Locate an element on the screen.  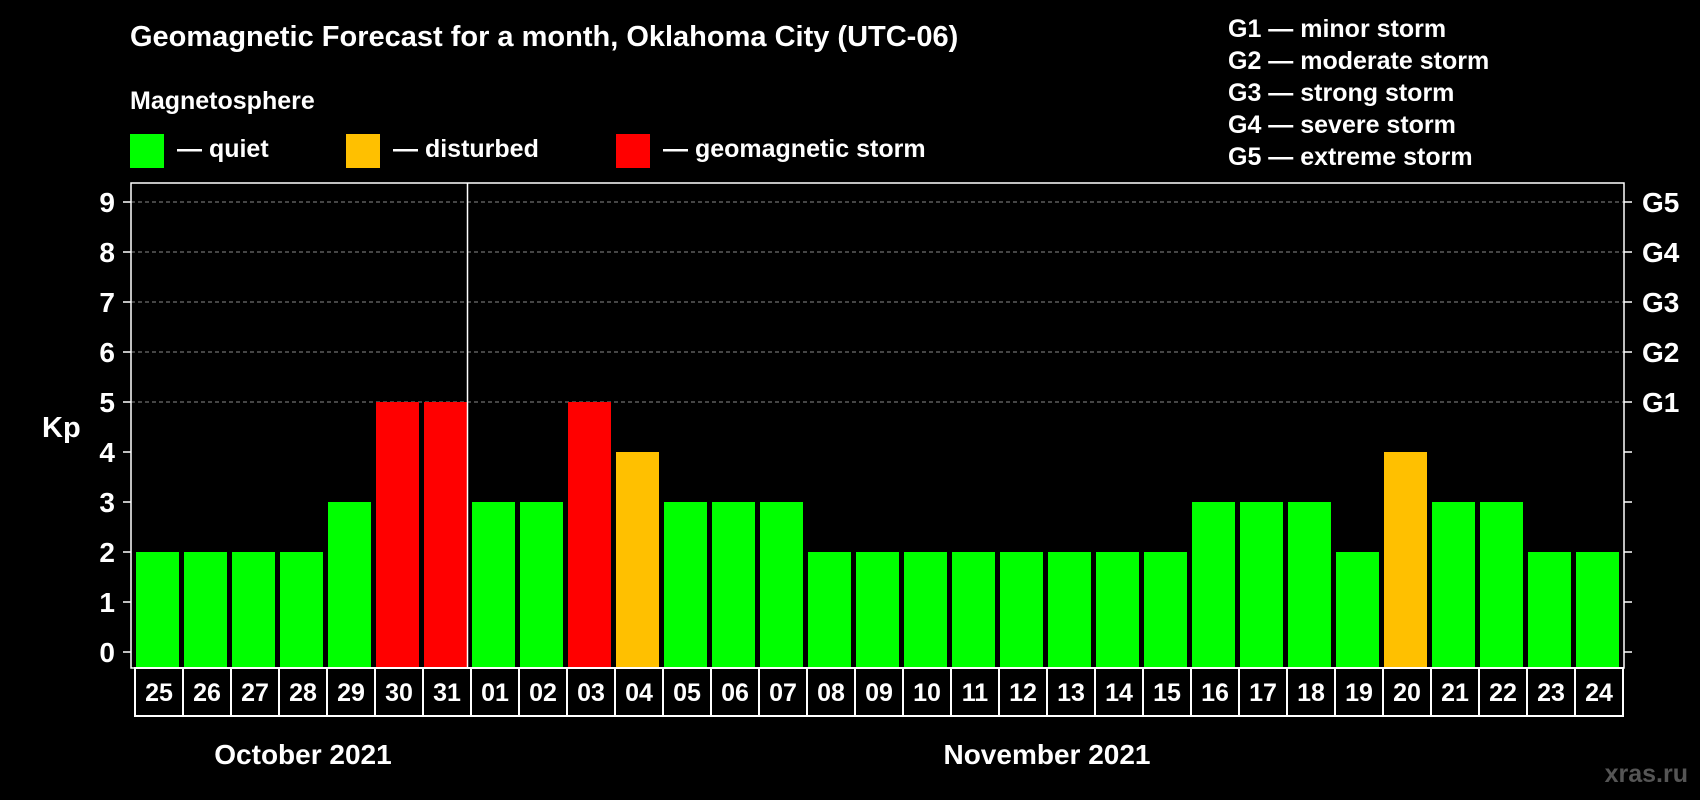
month-label-1: November 2021 is located at coordinates (1046, 754).